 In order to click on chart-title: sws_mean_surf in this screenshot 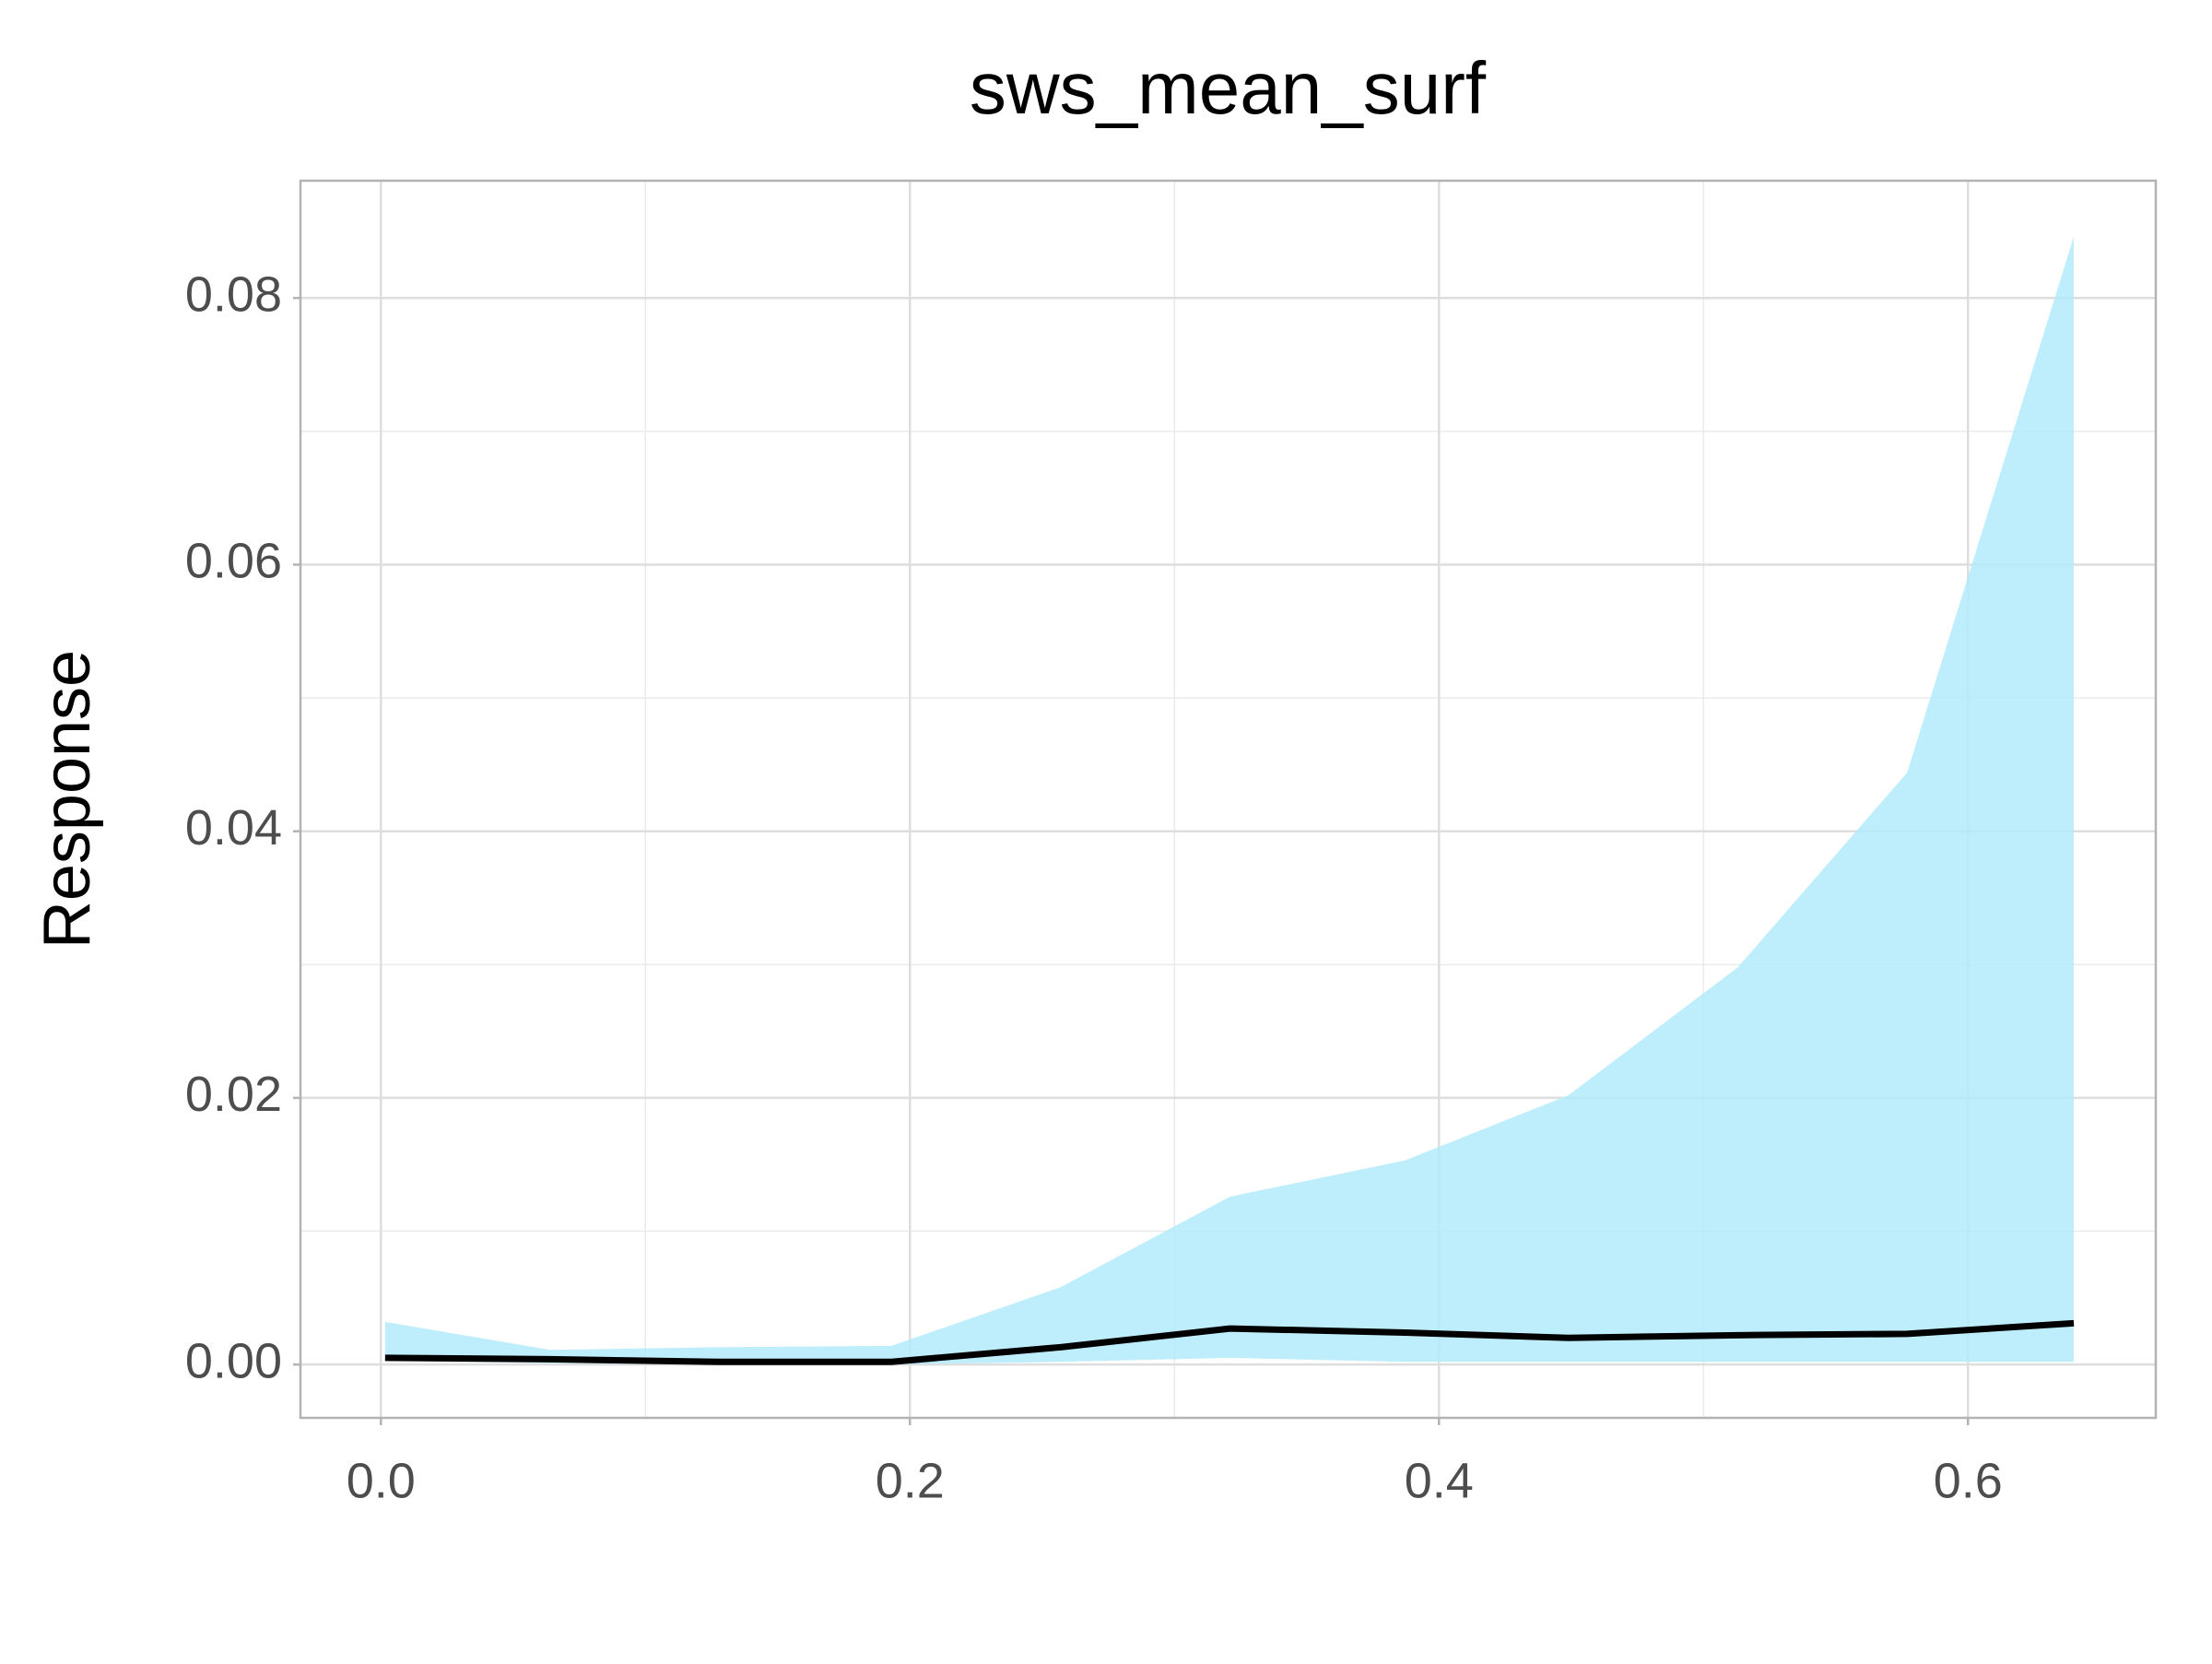, I will do `click(1228, 88)`.